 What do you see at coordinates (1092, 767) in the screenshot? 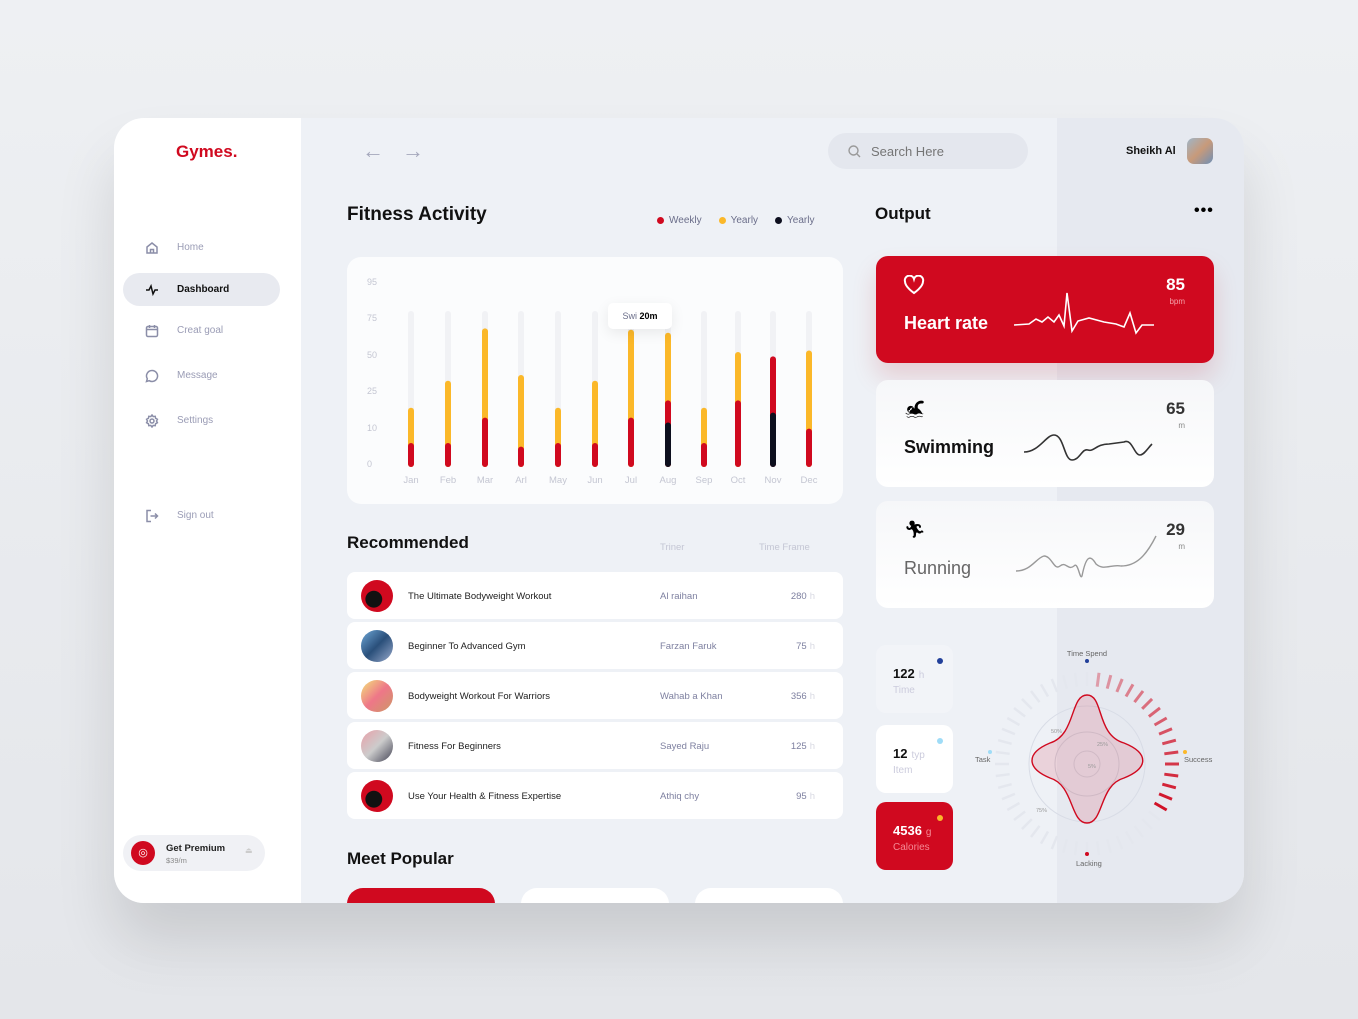
I see `ring-5: 5%` at bounding box center [1092, 767].